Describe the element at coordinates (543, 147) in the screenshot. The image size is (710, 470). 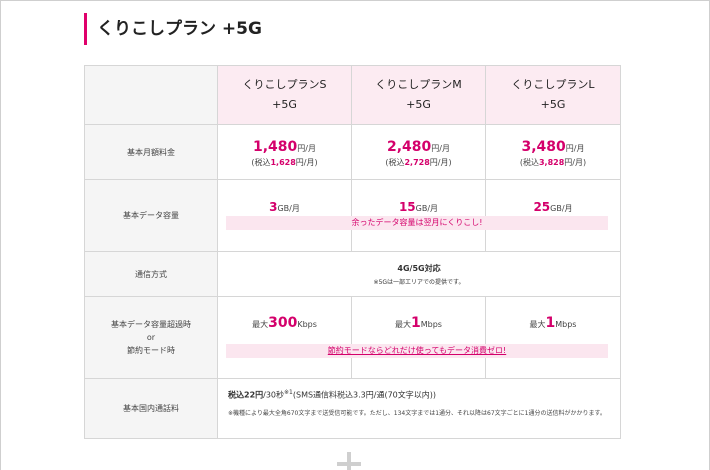
I see `monthly-price: 3,480` at that location.